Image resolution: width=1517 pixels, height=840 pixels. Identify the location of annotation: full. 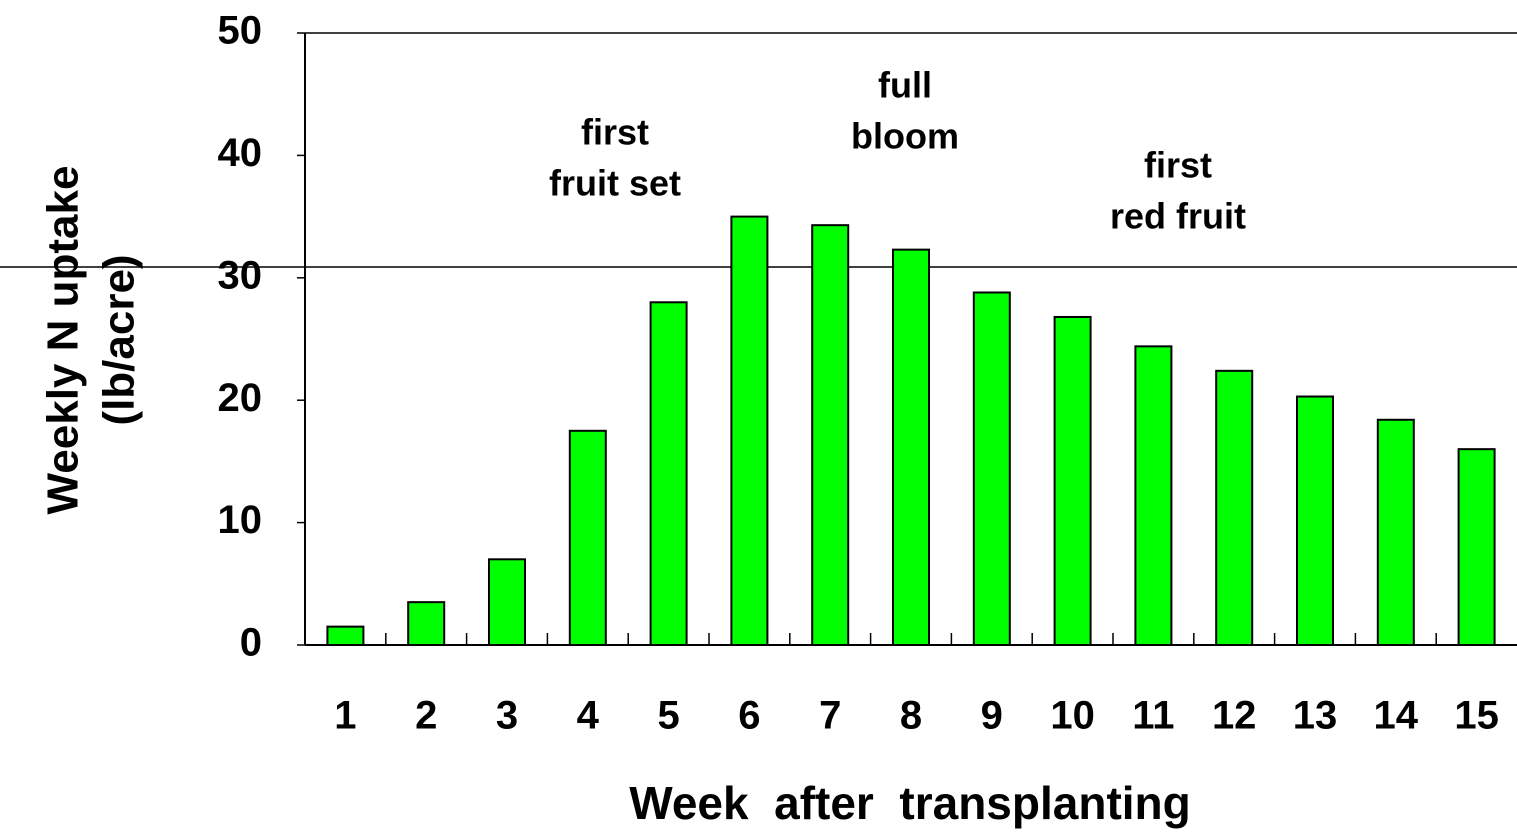
(905, 85).